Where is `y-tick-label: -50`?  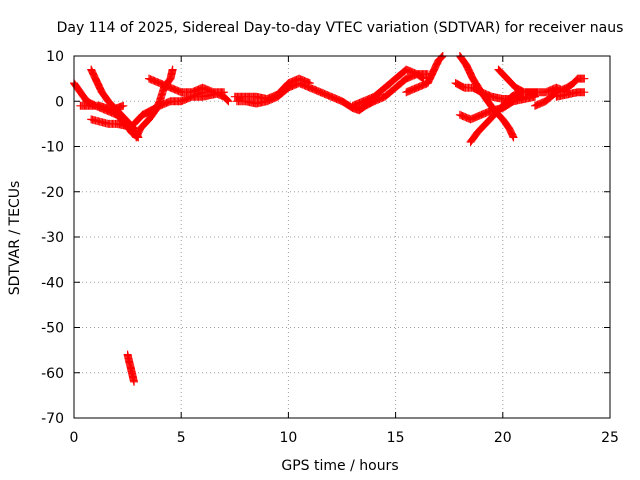
y-tick-label: -50 is located at coordinates (52, 329).